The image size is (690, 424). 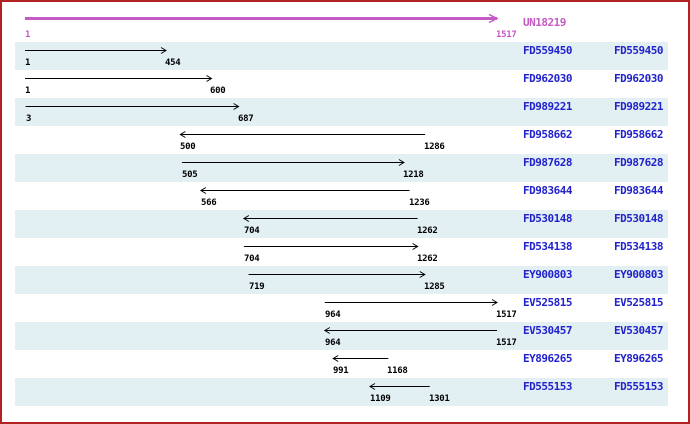 What do you see at coordinates (638, 358) in the screenshot?
I see `accession-link-secondary: EY896265` at bounding box center [638, 358].